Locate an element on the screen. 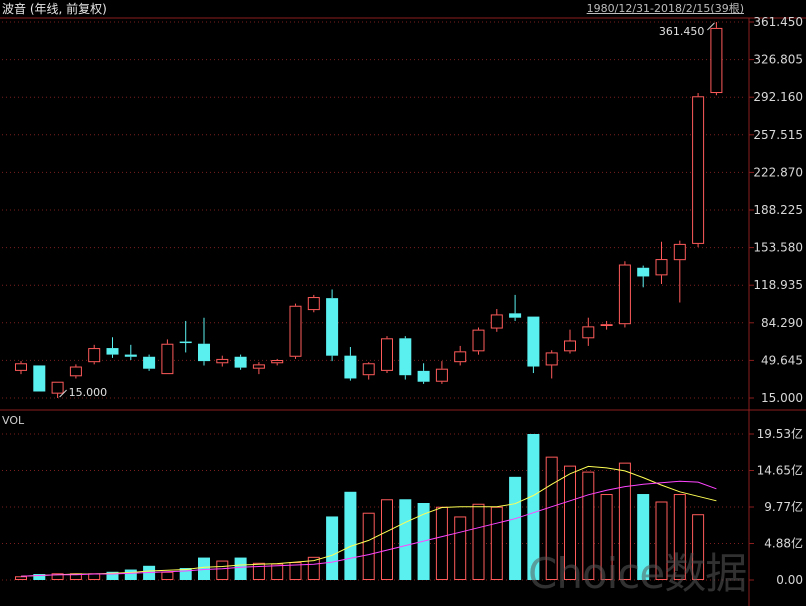  min-pointer-line is located at coordinates (63, 393).